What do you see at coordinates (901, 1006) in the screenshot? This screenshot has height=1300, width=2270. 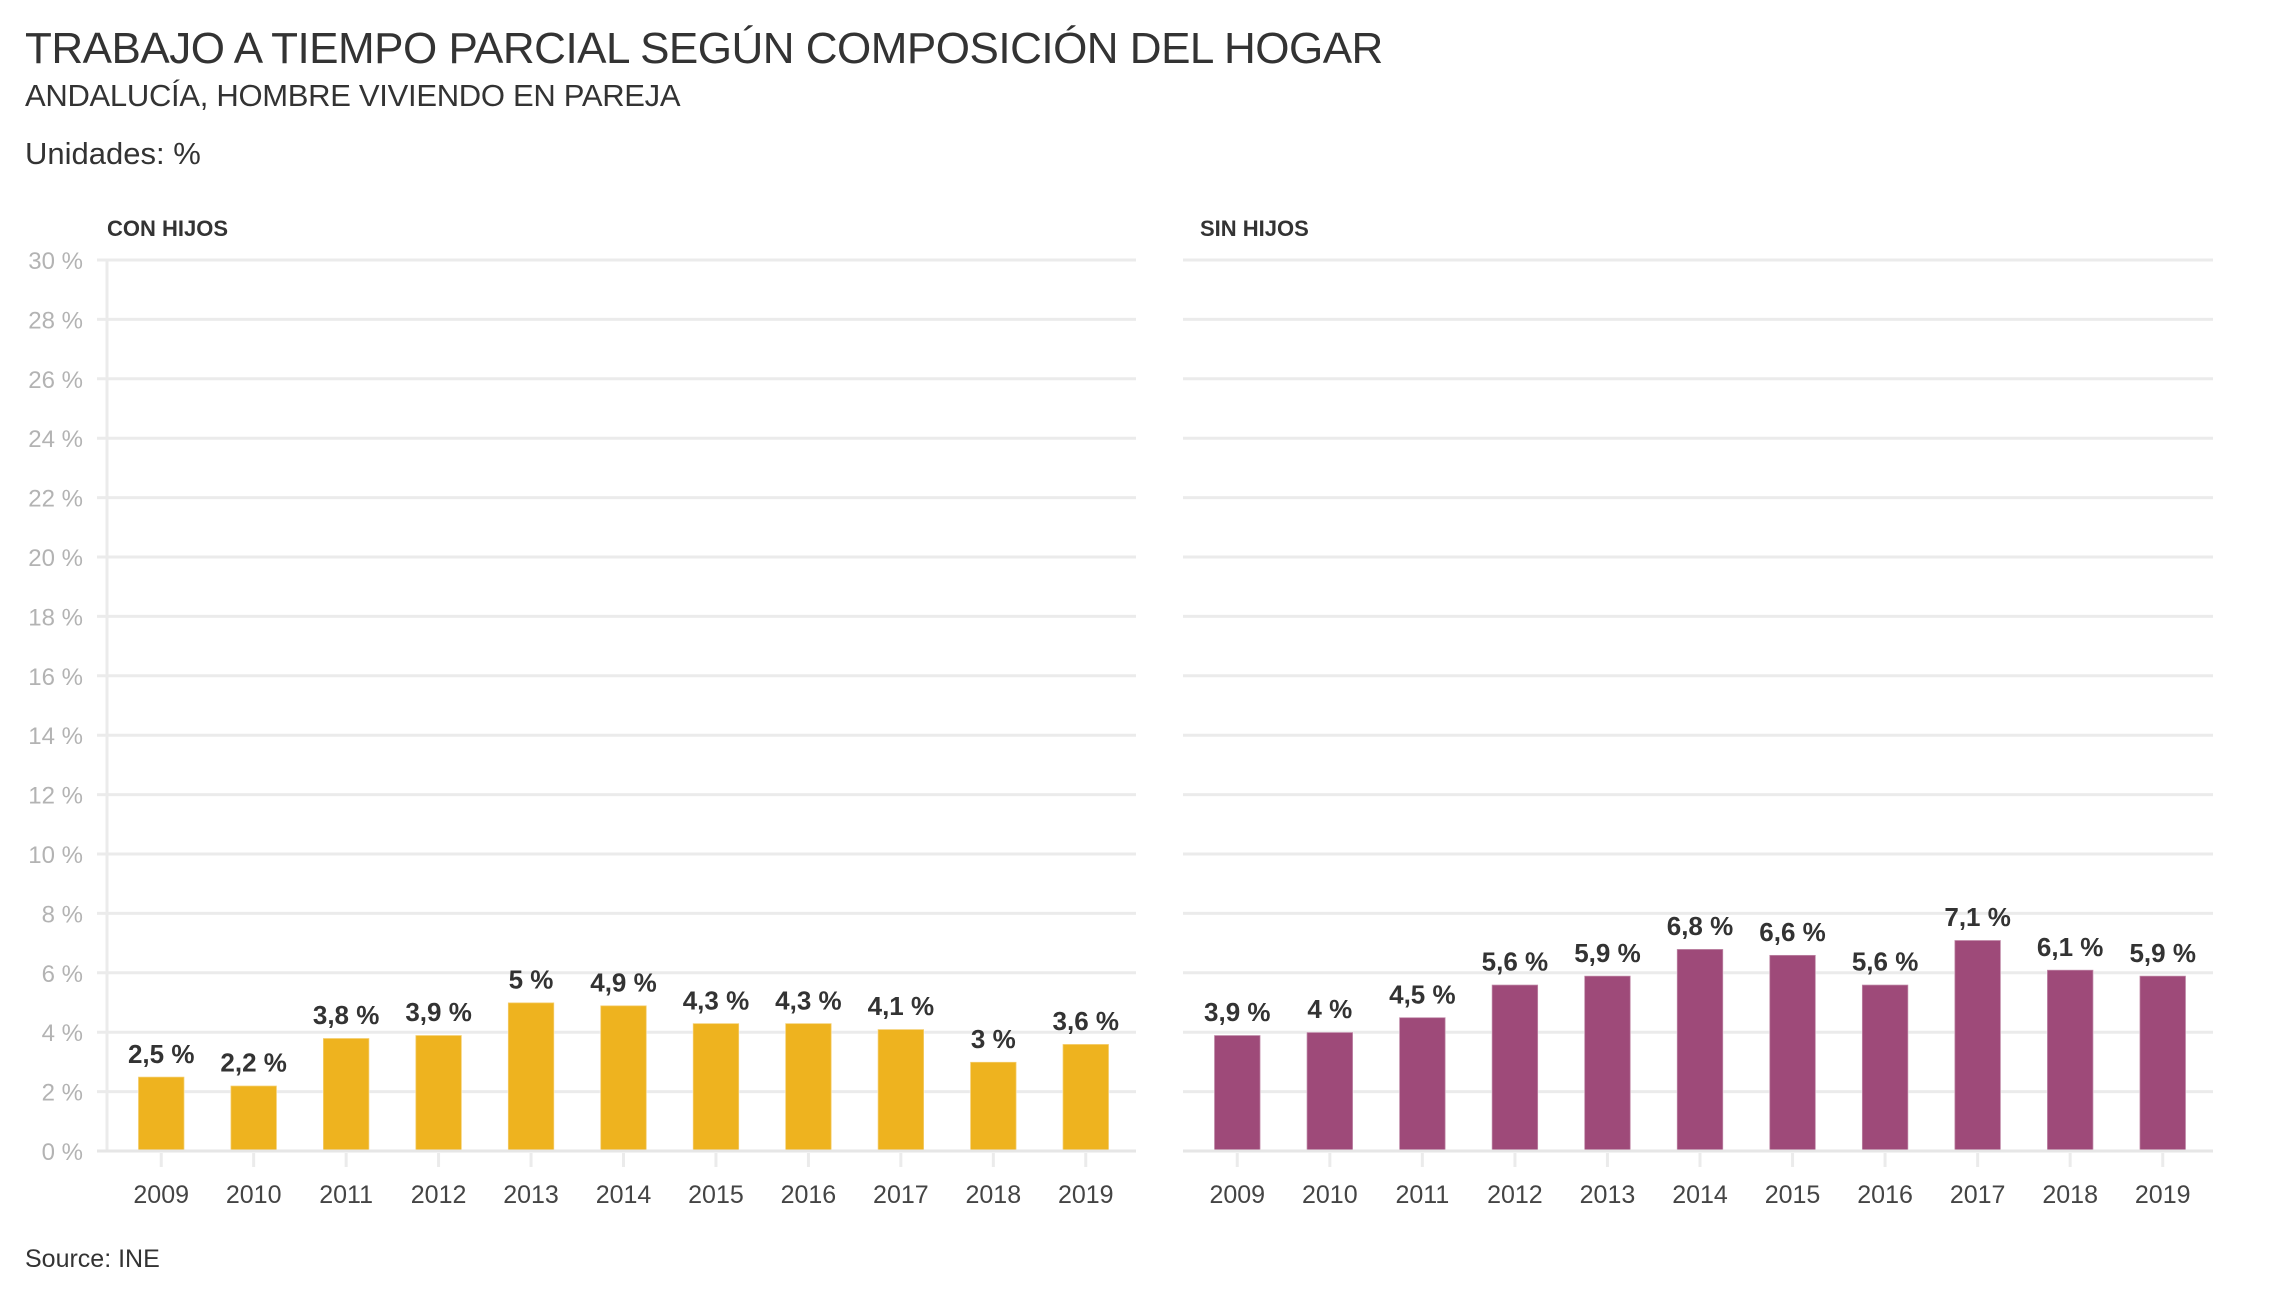 I see `data-label: 4,1 %` at bounding box center [901, 1006].